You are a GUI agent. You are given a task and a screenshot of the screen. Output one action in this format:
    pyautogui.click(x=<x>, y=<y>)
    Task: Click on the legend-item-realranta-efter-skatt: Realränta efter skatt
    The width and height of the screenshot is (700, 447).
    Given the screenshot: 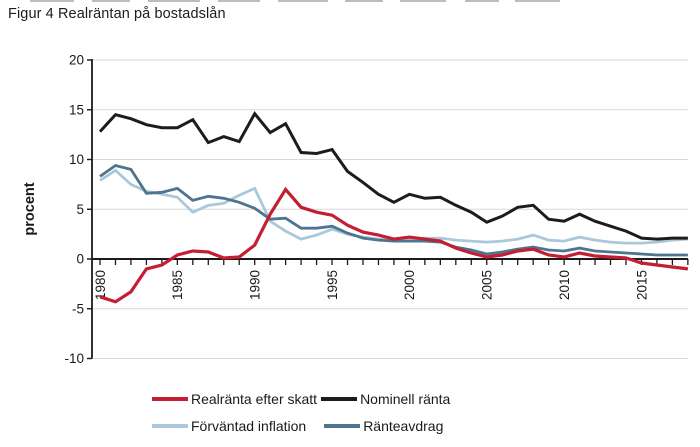 What is the action you would take?
    pyautogui.click(x=234, y=399)
    